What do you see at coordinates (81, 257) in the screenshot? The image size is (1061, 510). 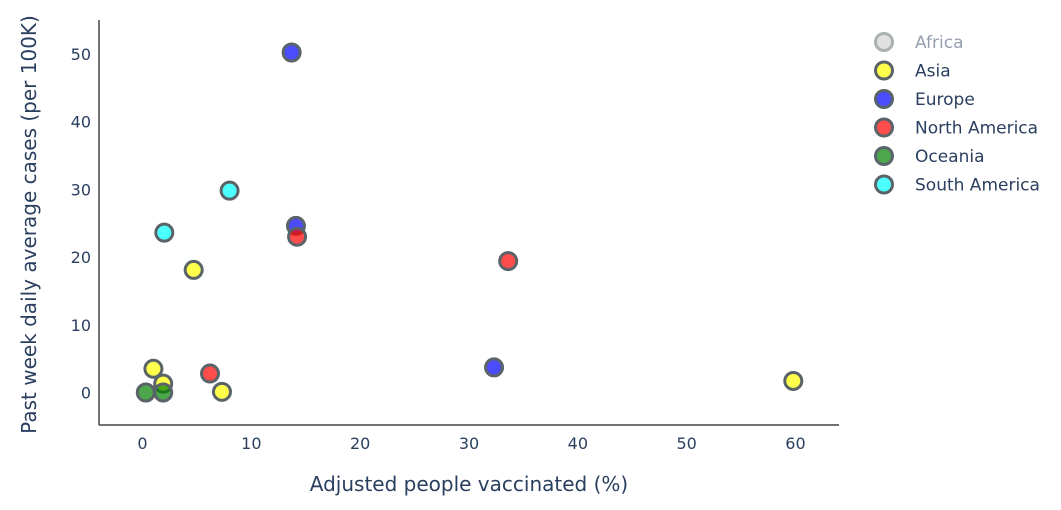 I see `y-tick-label: 20` at bounding box center [81, 257].